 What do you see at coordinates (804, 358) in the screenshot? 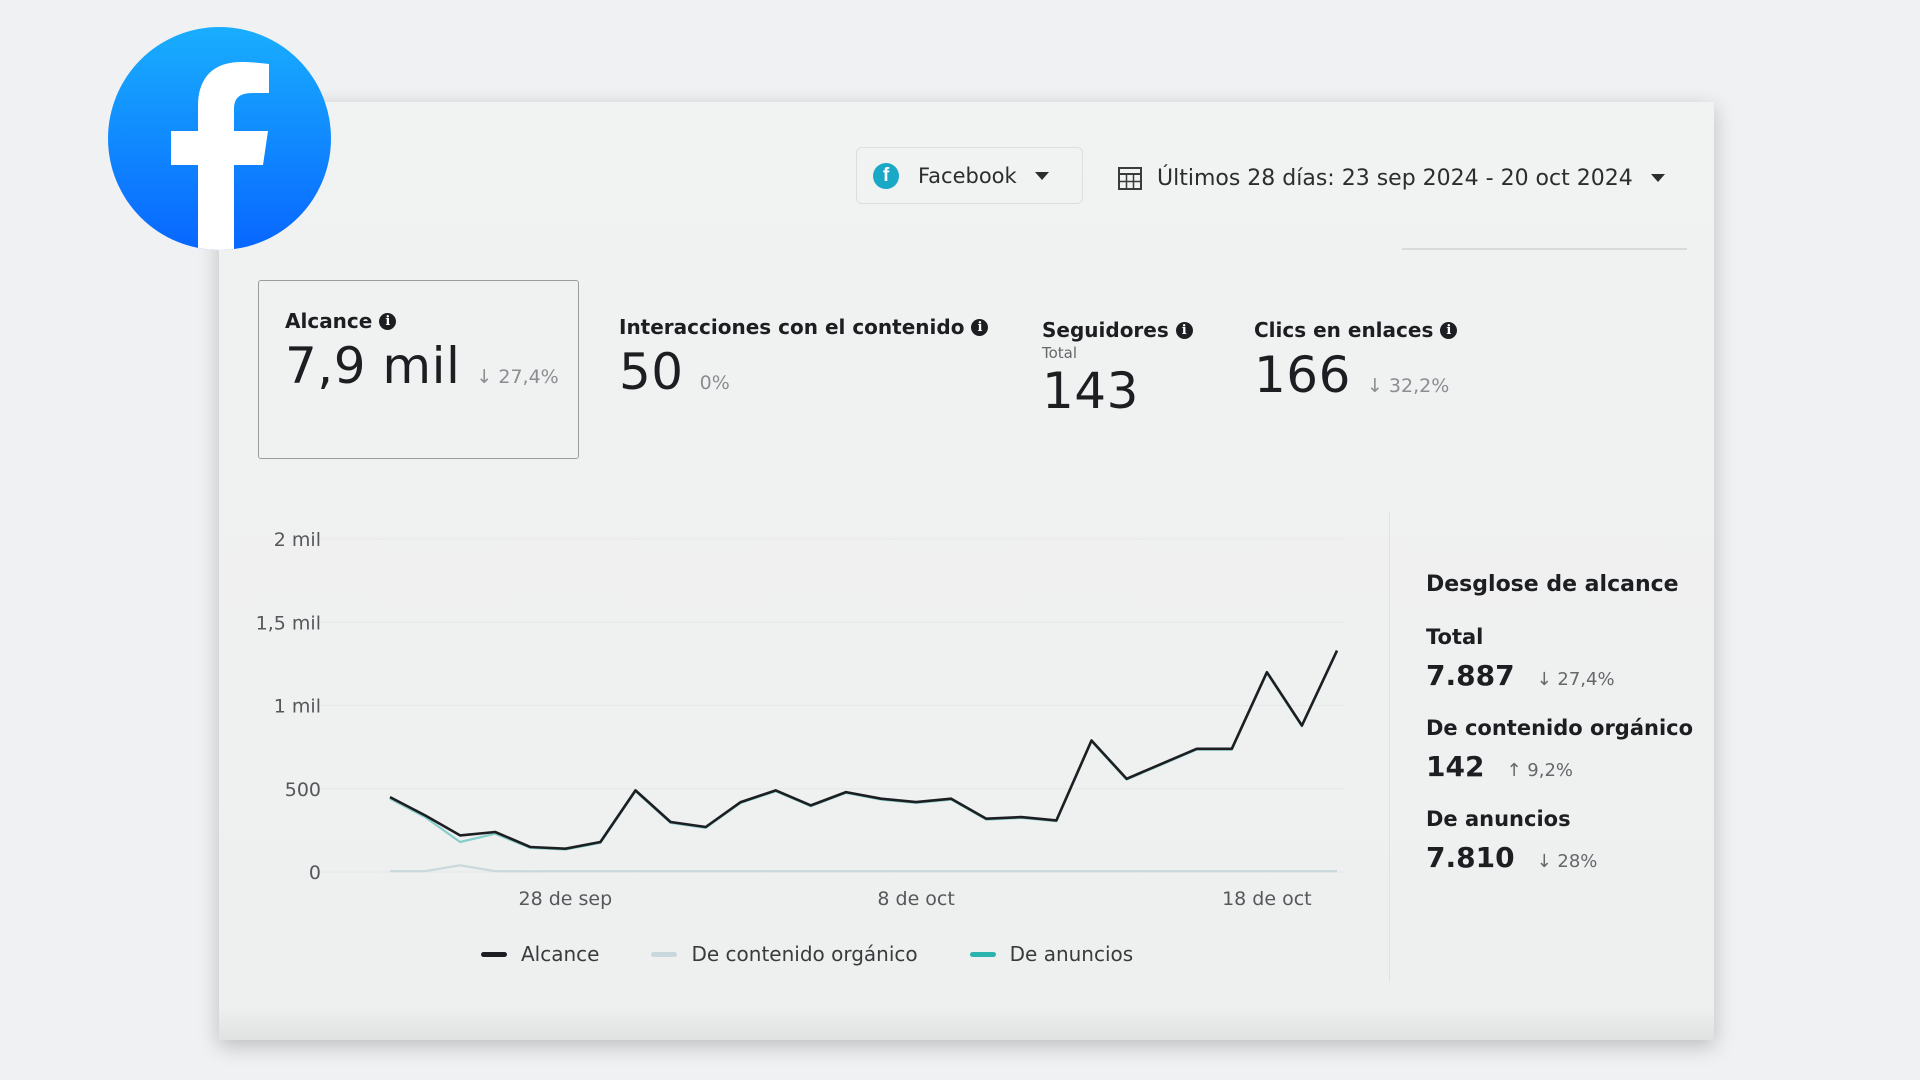
I see `metric-interacciones: Interacciones con el contenido i 50 0%` at bounding box center [804, 358].